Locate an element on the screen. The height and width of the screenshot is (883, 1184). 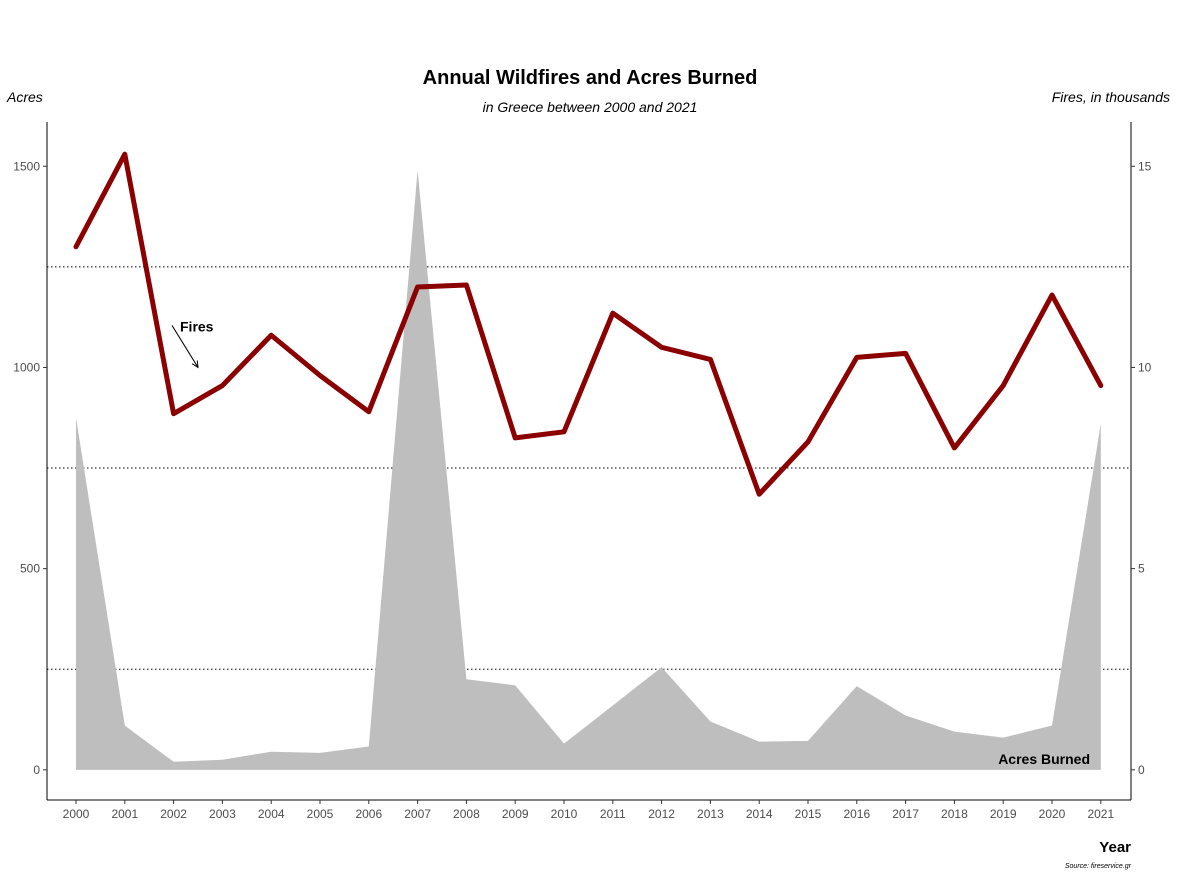
x-tick-label: 2005 is located at coordinates (320, 814).